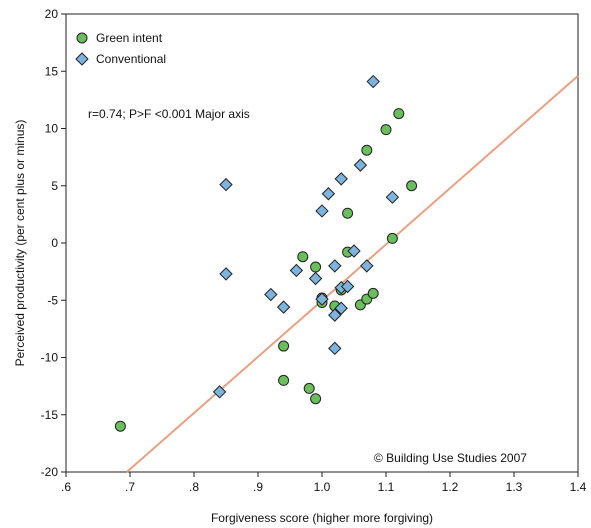 This screenshot has height=528, width=591. Describe the element at coordinates (258, 487) in the screenshot. I see `x-tick-label: .9` at that location.